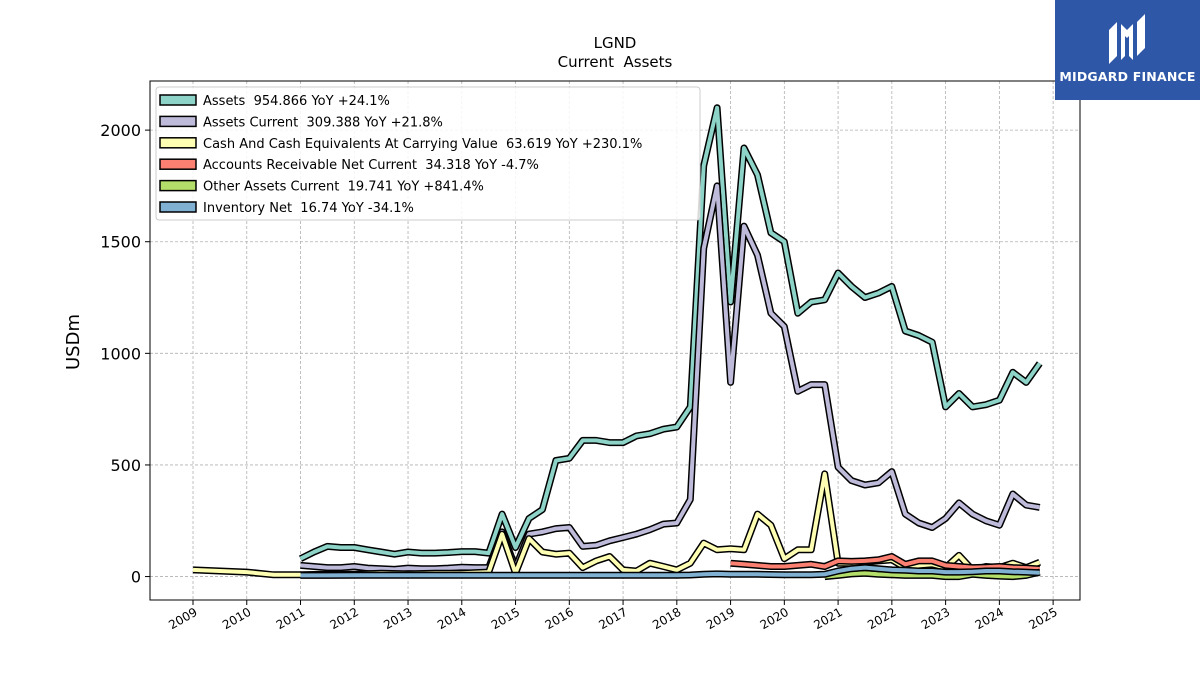  Describe the element at coordinates (989, 618) in the screenshot. I see `x-tick-label: 2024` at that location.